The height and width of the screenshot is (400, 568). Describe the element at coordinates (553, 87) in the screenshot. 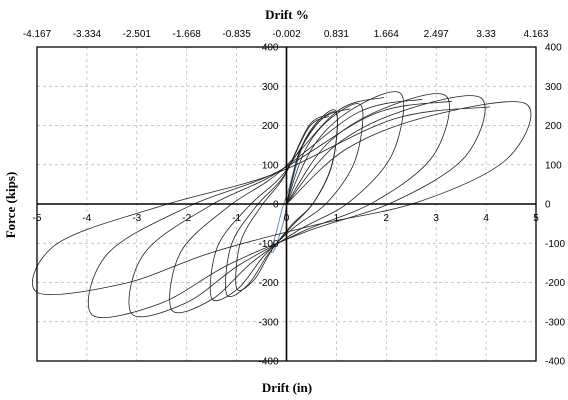

I see `y2-tick-label: 300` at that location.